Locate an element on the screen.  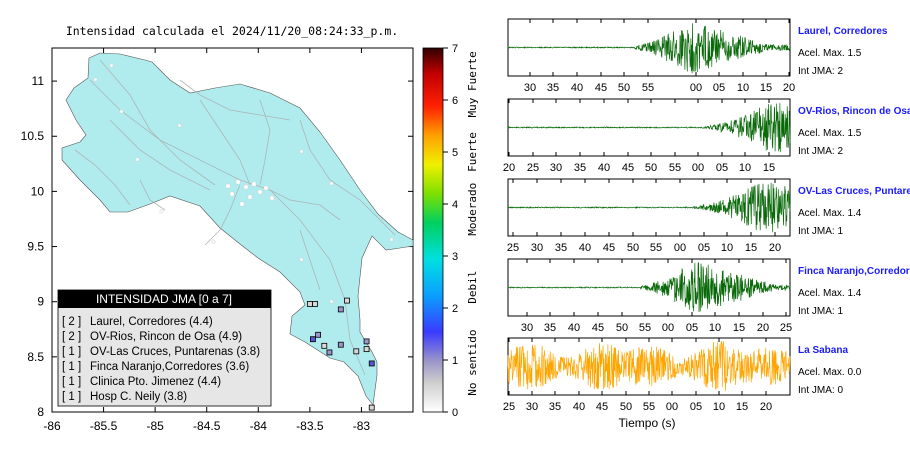
map-ytick-label: 10.5 is located at coordinates (33, 136).